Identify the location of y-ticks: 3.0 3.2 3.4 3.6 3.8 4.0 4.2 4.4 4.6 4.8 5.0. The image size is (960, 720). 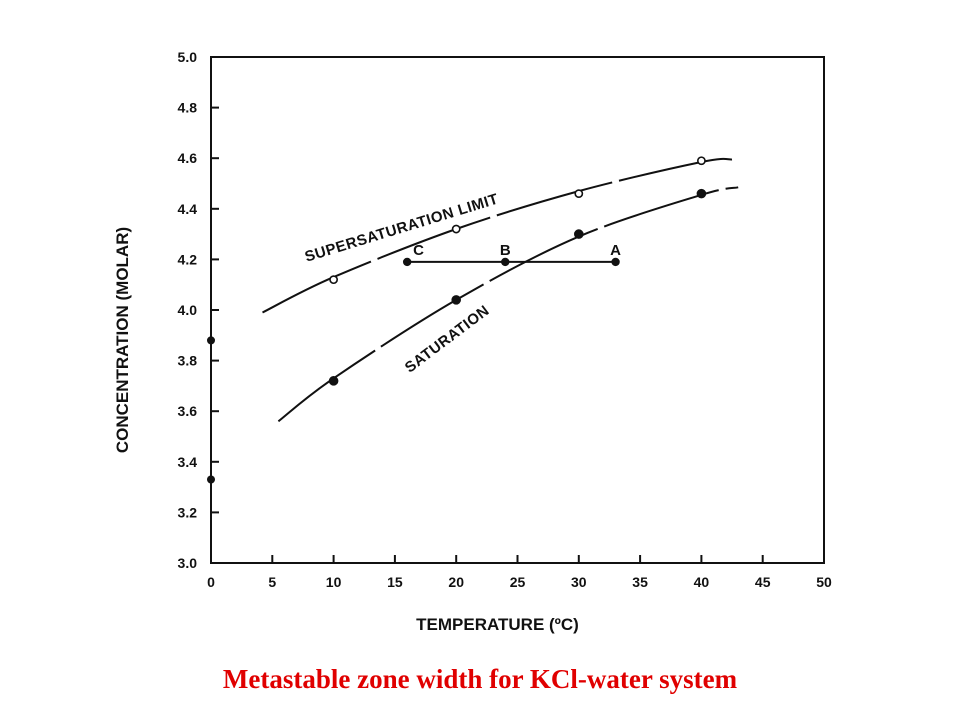
(198, 310).